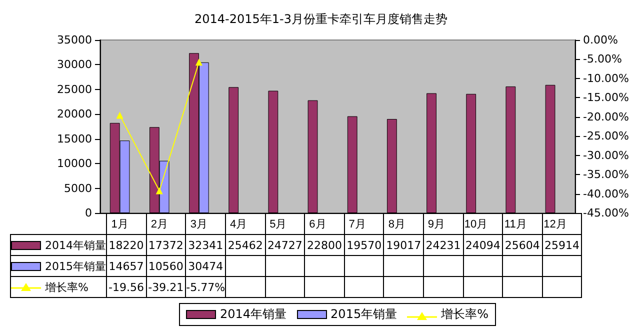  Describe the element at coordinates (74, 163) in the screenshot. I see `y-tick-label: 10000` at that location.